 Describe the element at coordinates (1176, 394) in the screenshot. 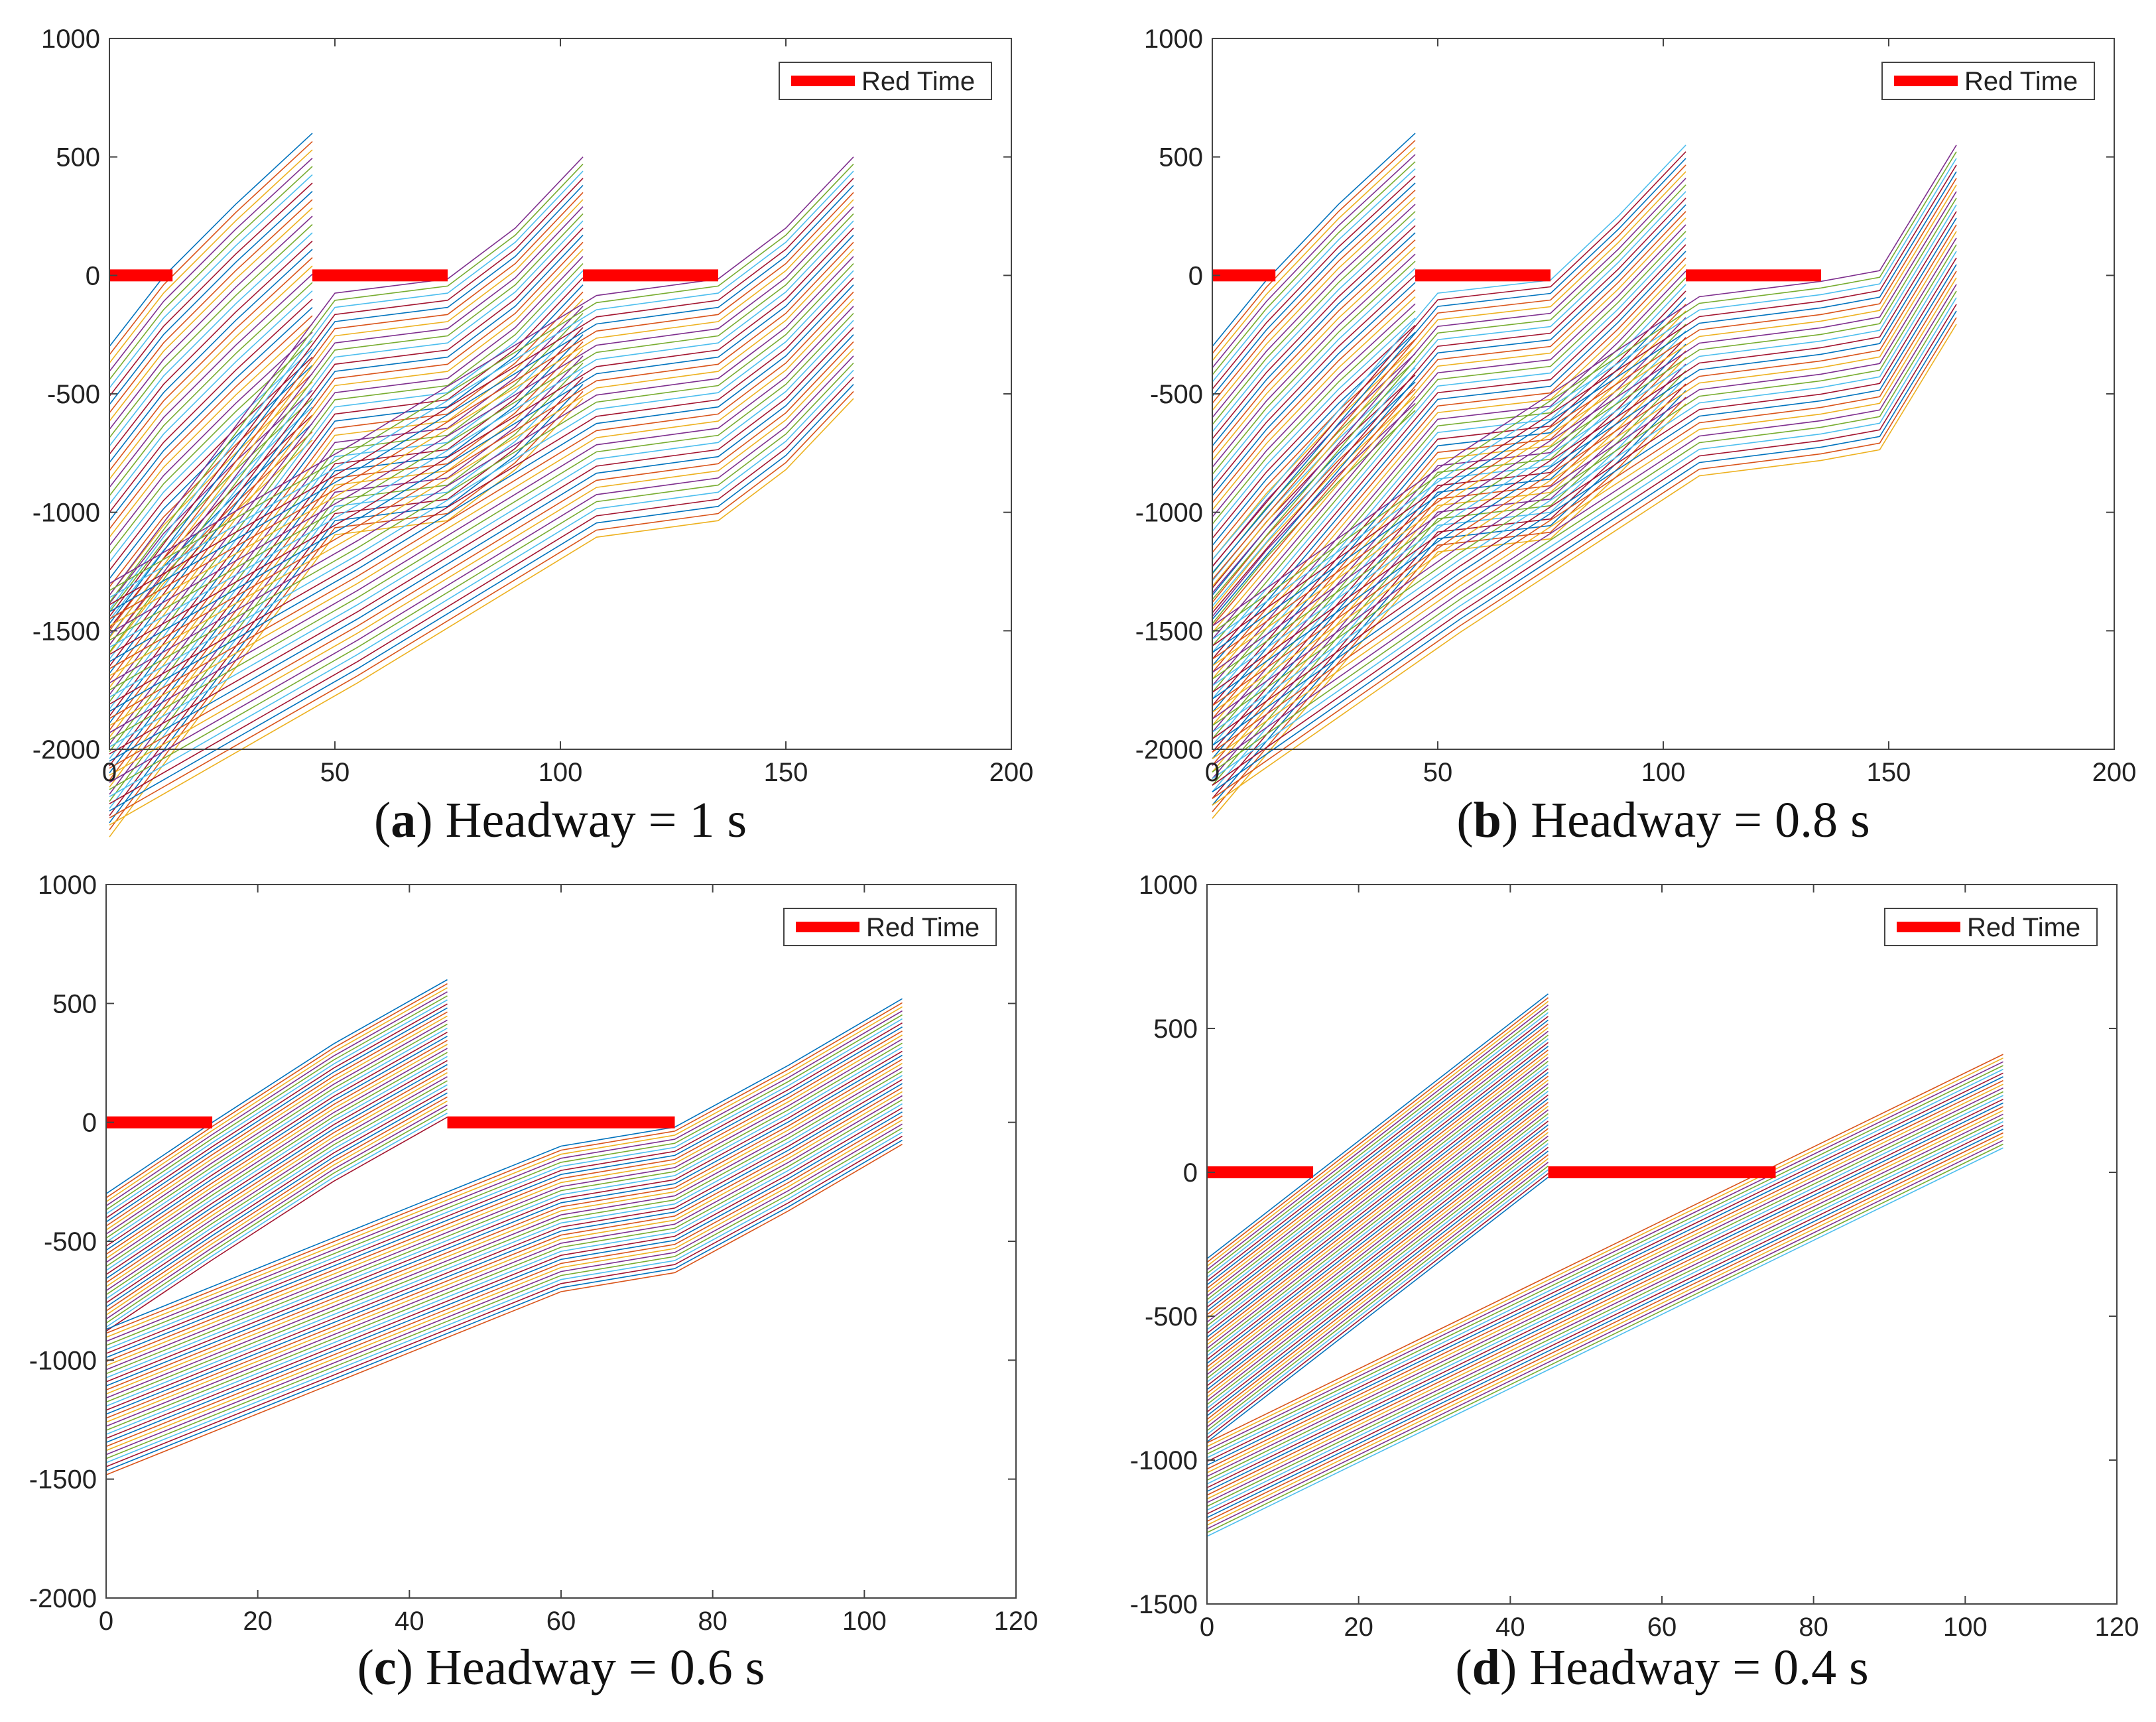

I see `y-tick-label: -500` at that location.